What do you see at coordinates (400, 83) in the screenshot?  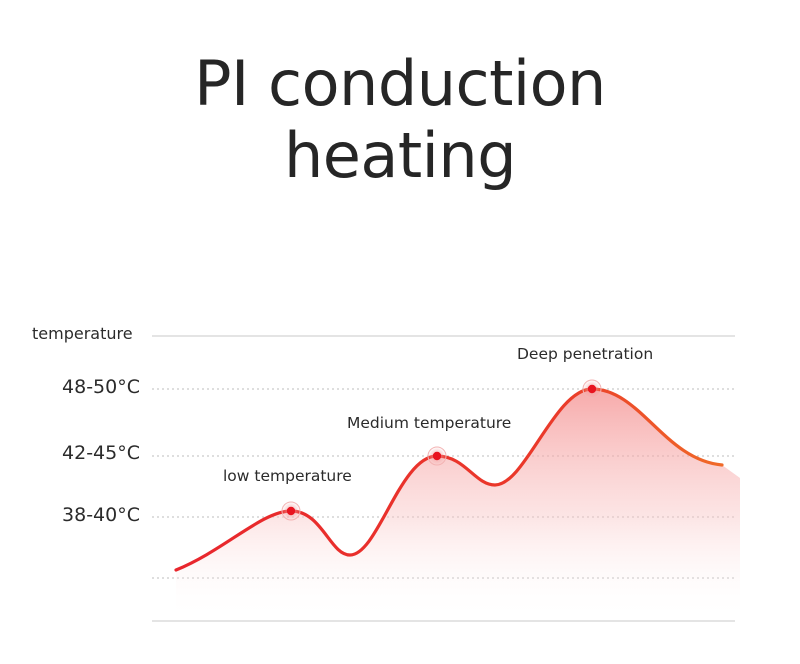 I see `title-line-1: PI conduction` at bounding box center [400, 83].